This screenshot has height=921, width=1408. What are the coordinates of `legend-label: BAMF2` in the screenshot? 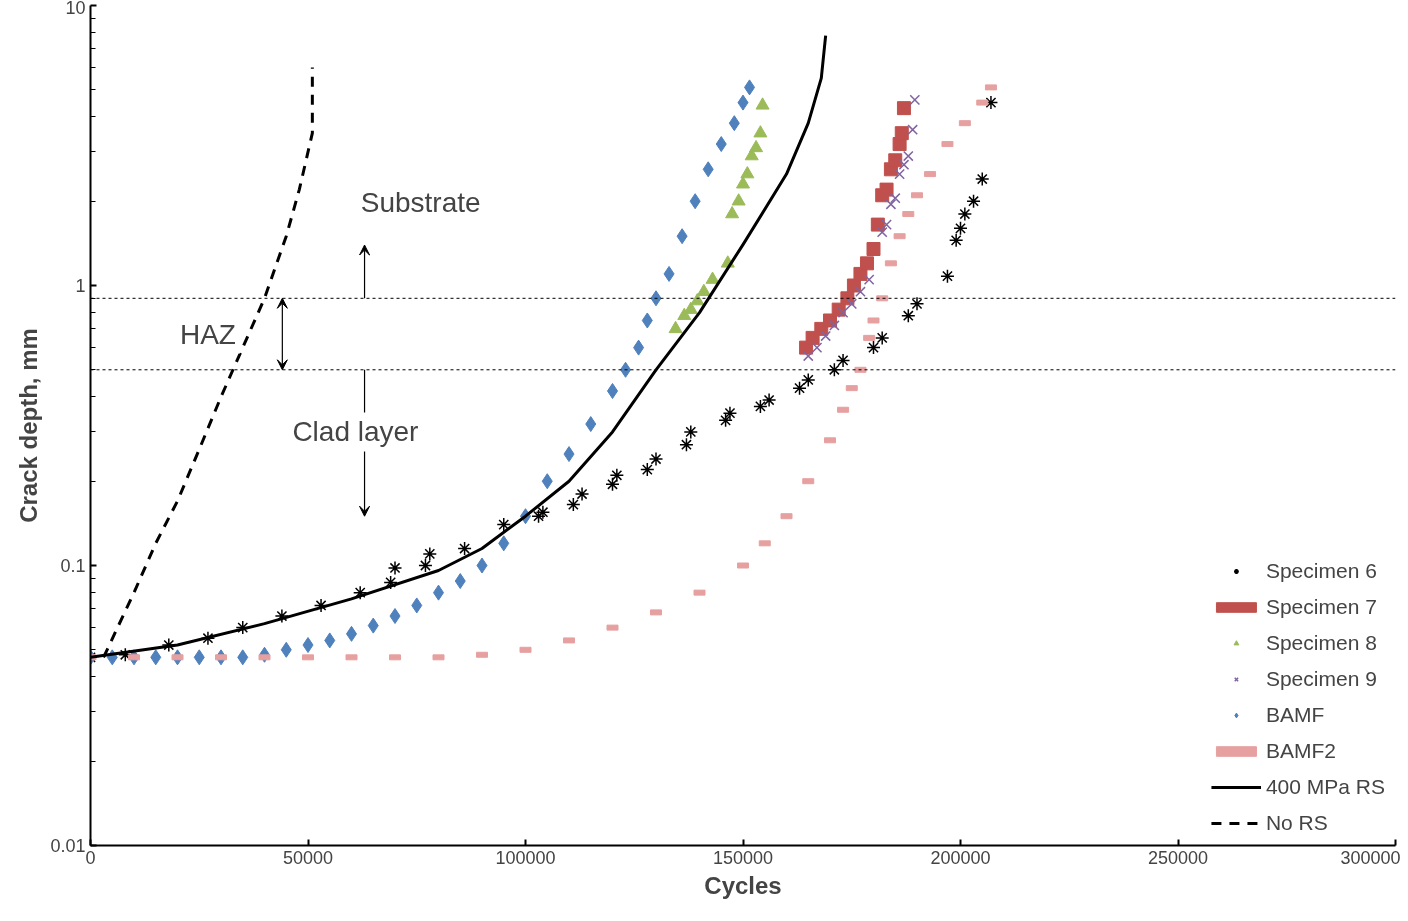 It's located at (1300, 751).